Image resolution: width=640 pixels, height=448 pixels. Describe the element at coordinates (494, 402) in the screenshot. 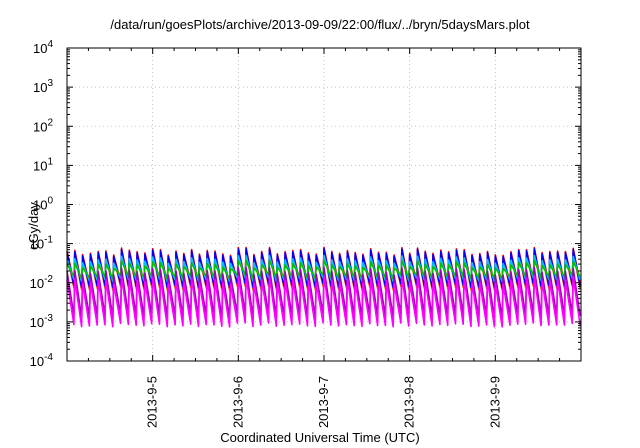

I see `x-tick-label: 2013-9-9` at that location.